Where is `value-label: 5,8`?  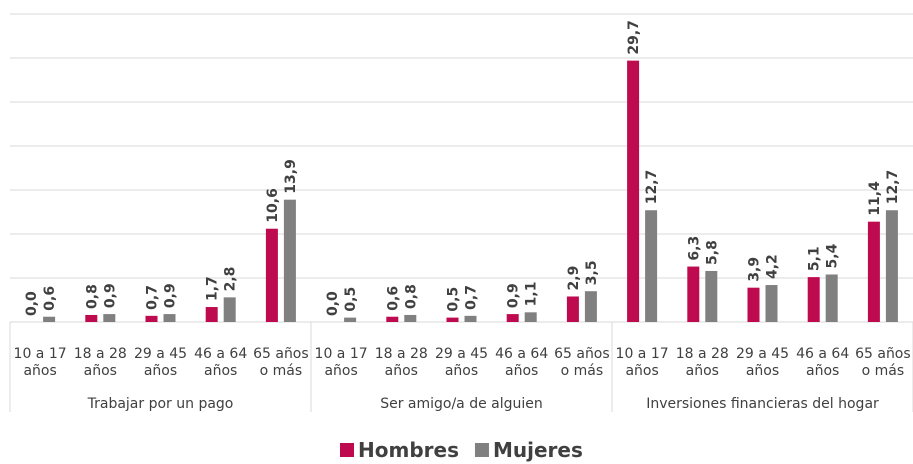 value-label: 5,8 is located at coordinates (712, 252).